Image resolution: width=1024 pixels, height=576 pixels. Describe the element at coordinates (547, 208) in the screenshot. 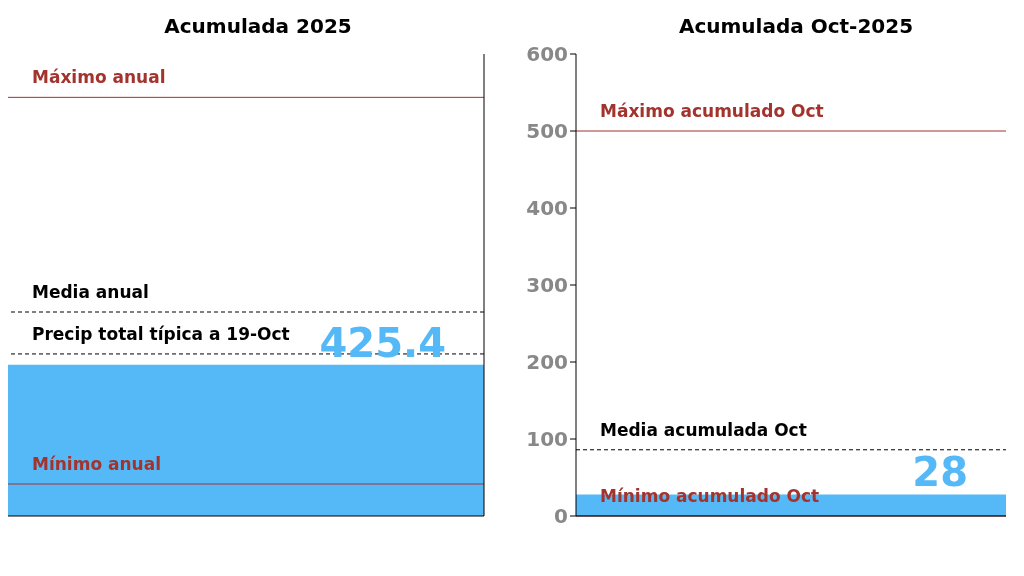

I see `y-tick-label: 400` at that location.